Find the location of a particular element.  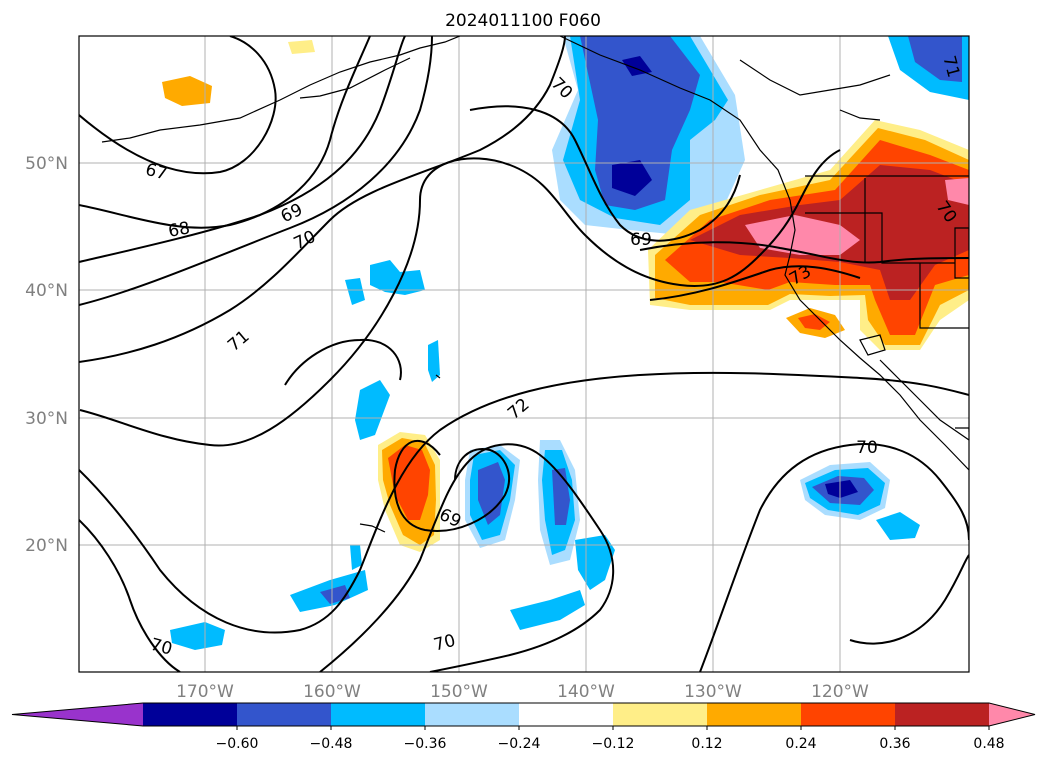

coast-alaska is located at coordinates (281, 89).